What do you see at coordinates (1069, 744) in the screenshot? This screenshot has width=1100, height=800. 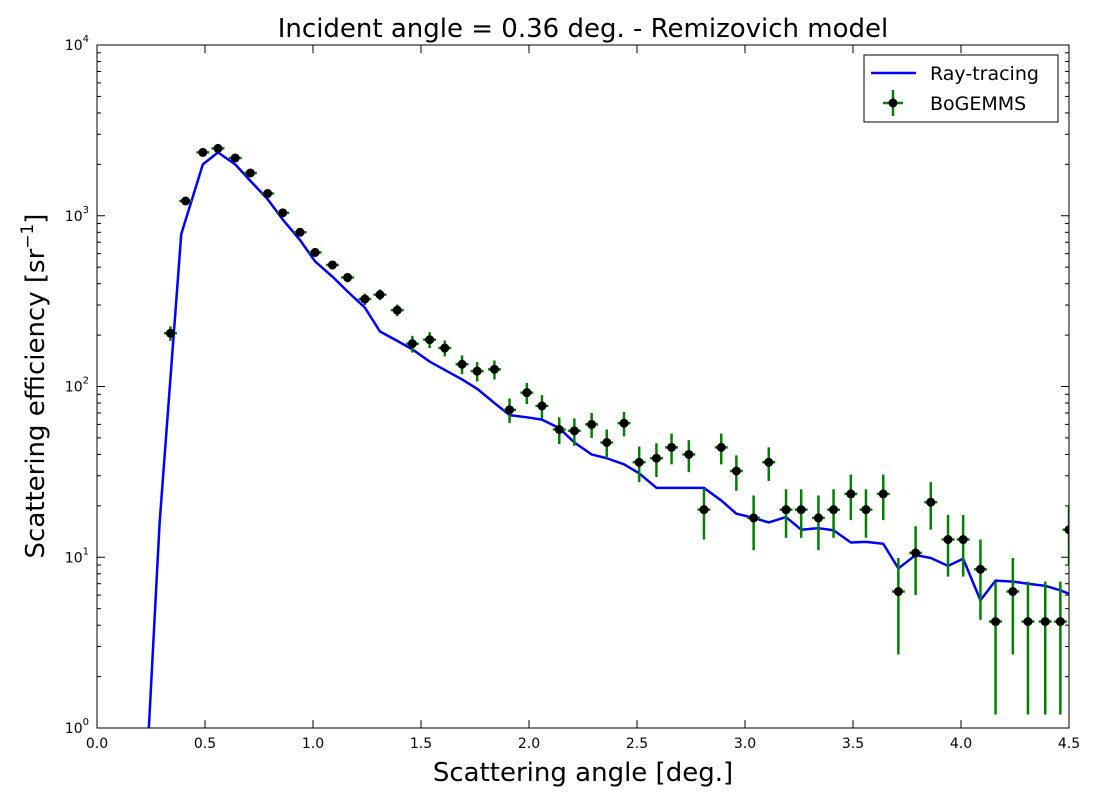 I see `x-tick-label: 4.5` at bounding box center [1069, 744].